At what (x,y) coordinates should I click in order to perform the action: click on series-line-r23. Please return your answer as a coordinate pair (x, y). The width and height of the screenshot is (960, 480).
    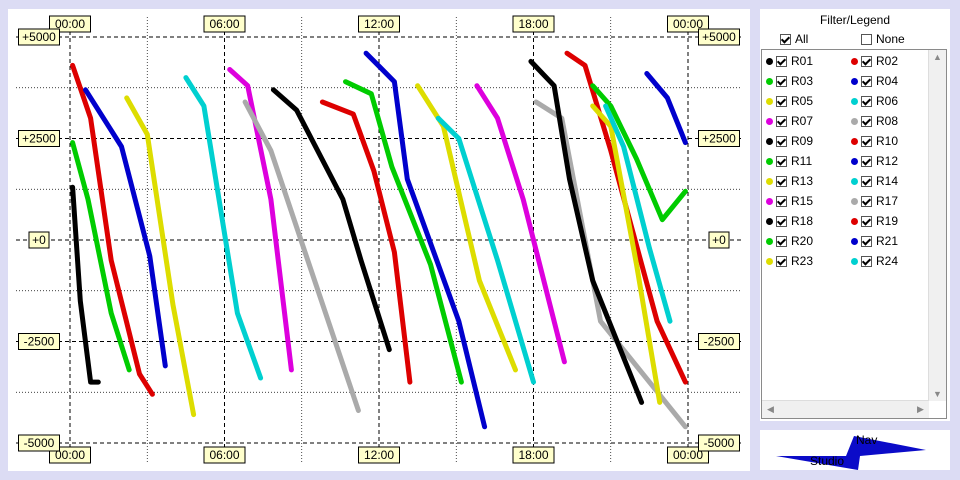
    Looking at the image, I should click on (626, 254).